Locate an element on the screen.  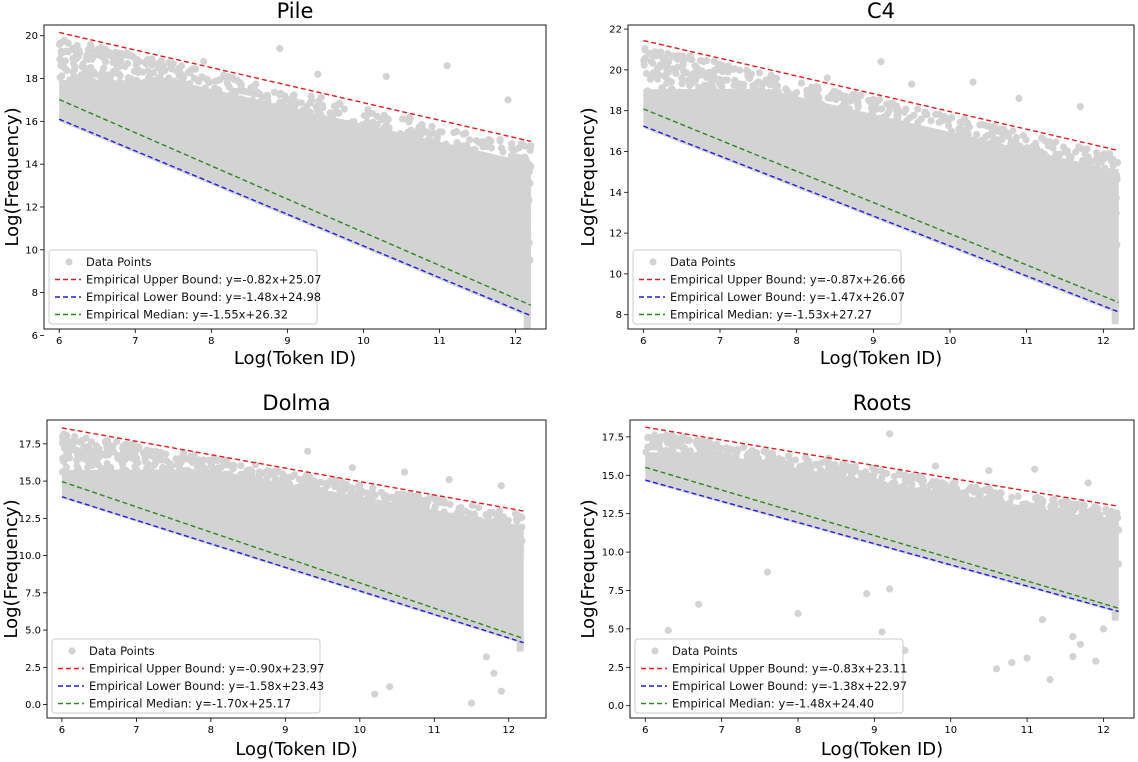
y-tick-label: 12.5 is located at coordinates (30, 519).